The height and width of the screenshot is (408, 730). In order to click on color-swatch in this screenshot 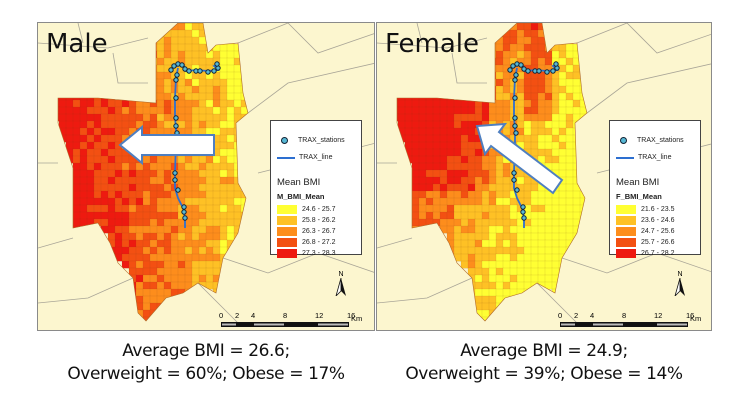, I will do `click(626, 220)`.